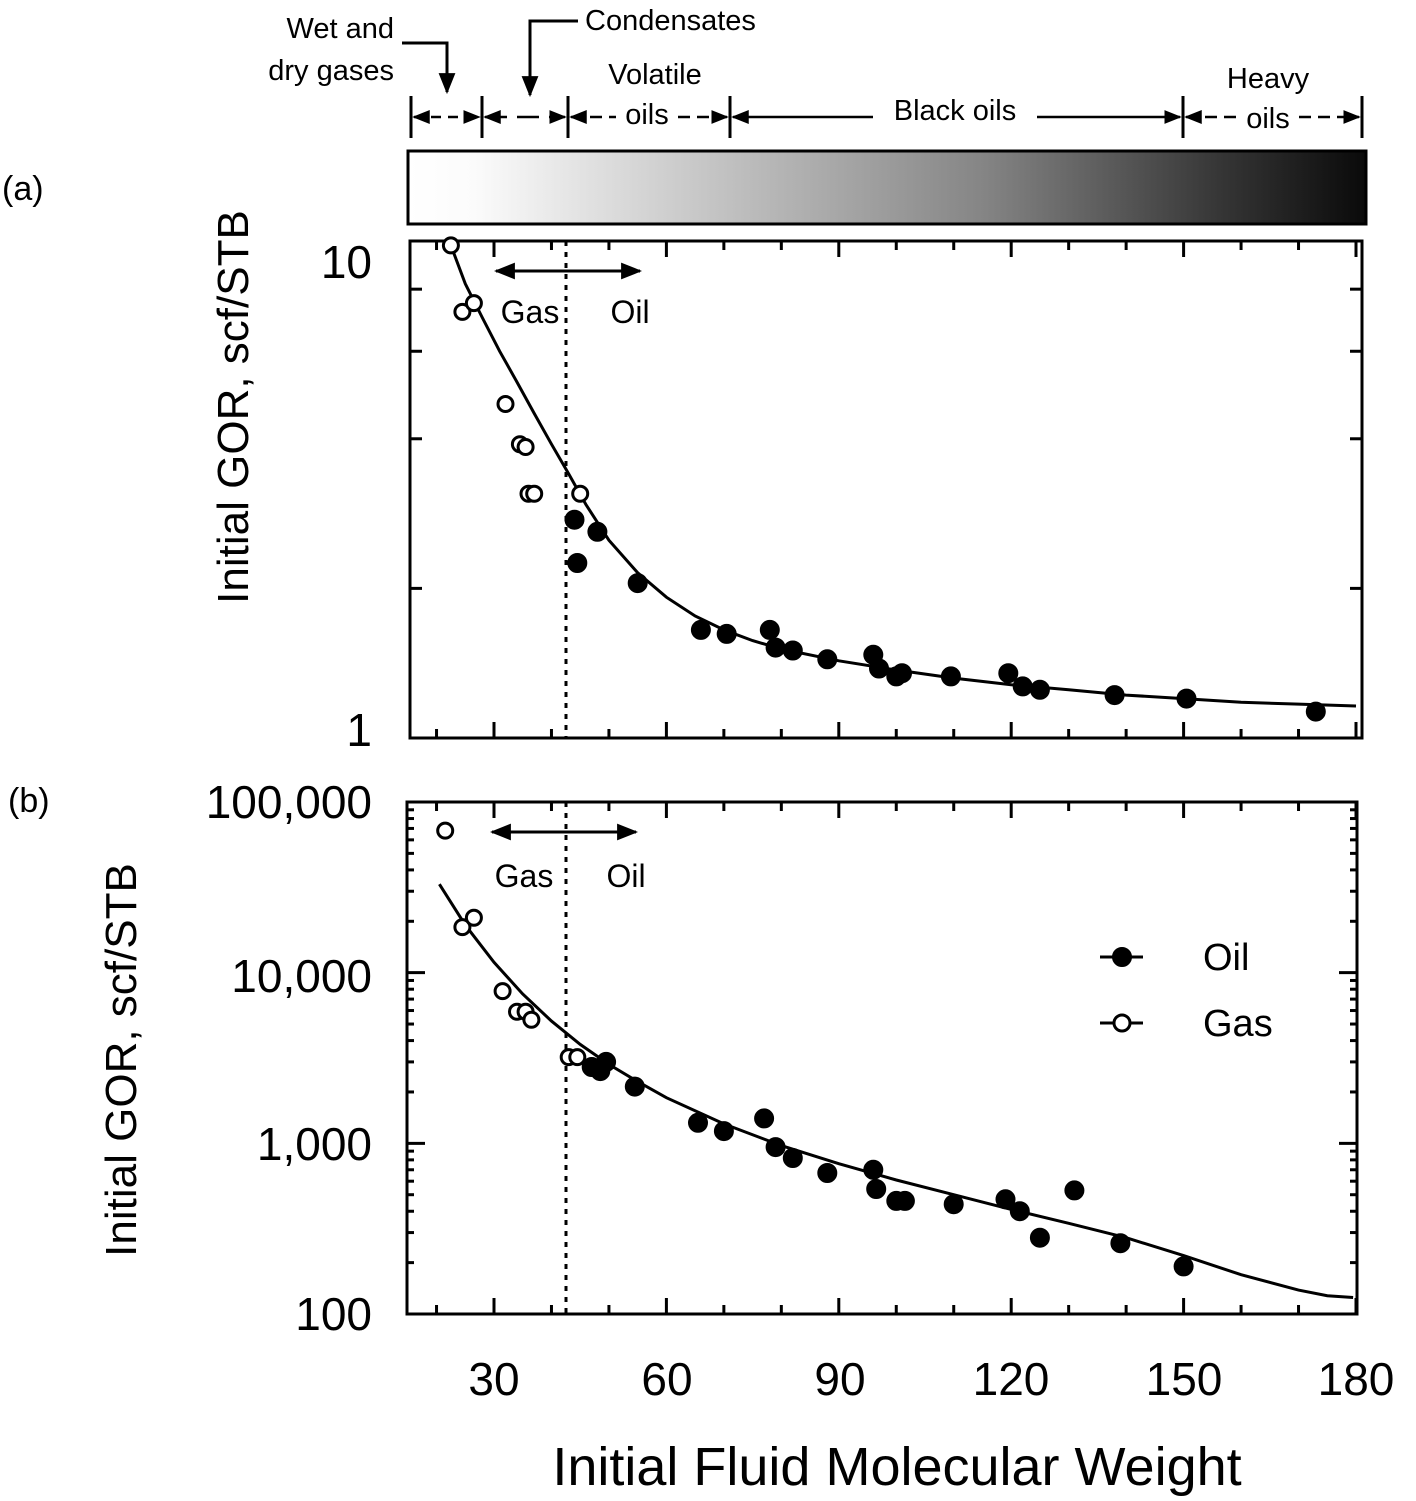 This screenshot has height=1501, width=1416. Describe the element at coordinates (1184, 1379) in the screenshot. I see `x-tick-label-150: 150` at that location.